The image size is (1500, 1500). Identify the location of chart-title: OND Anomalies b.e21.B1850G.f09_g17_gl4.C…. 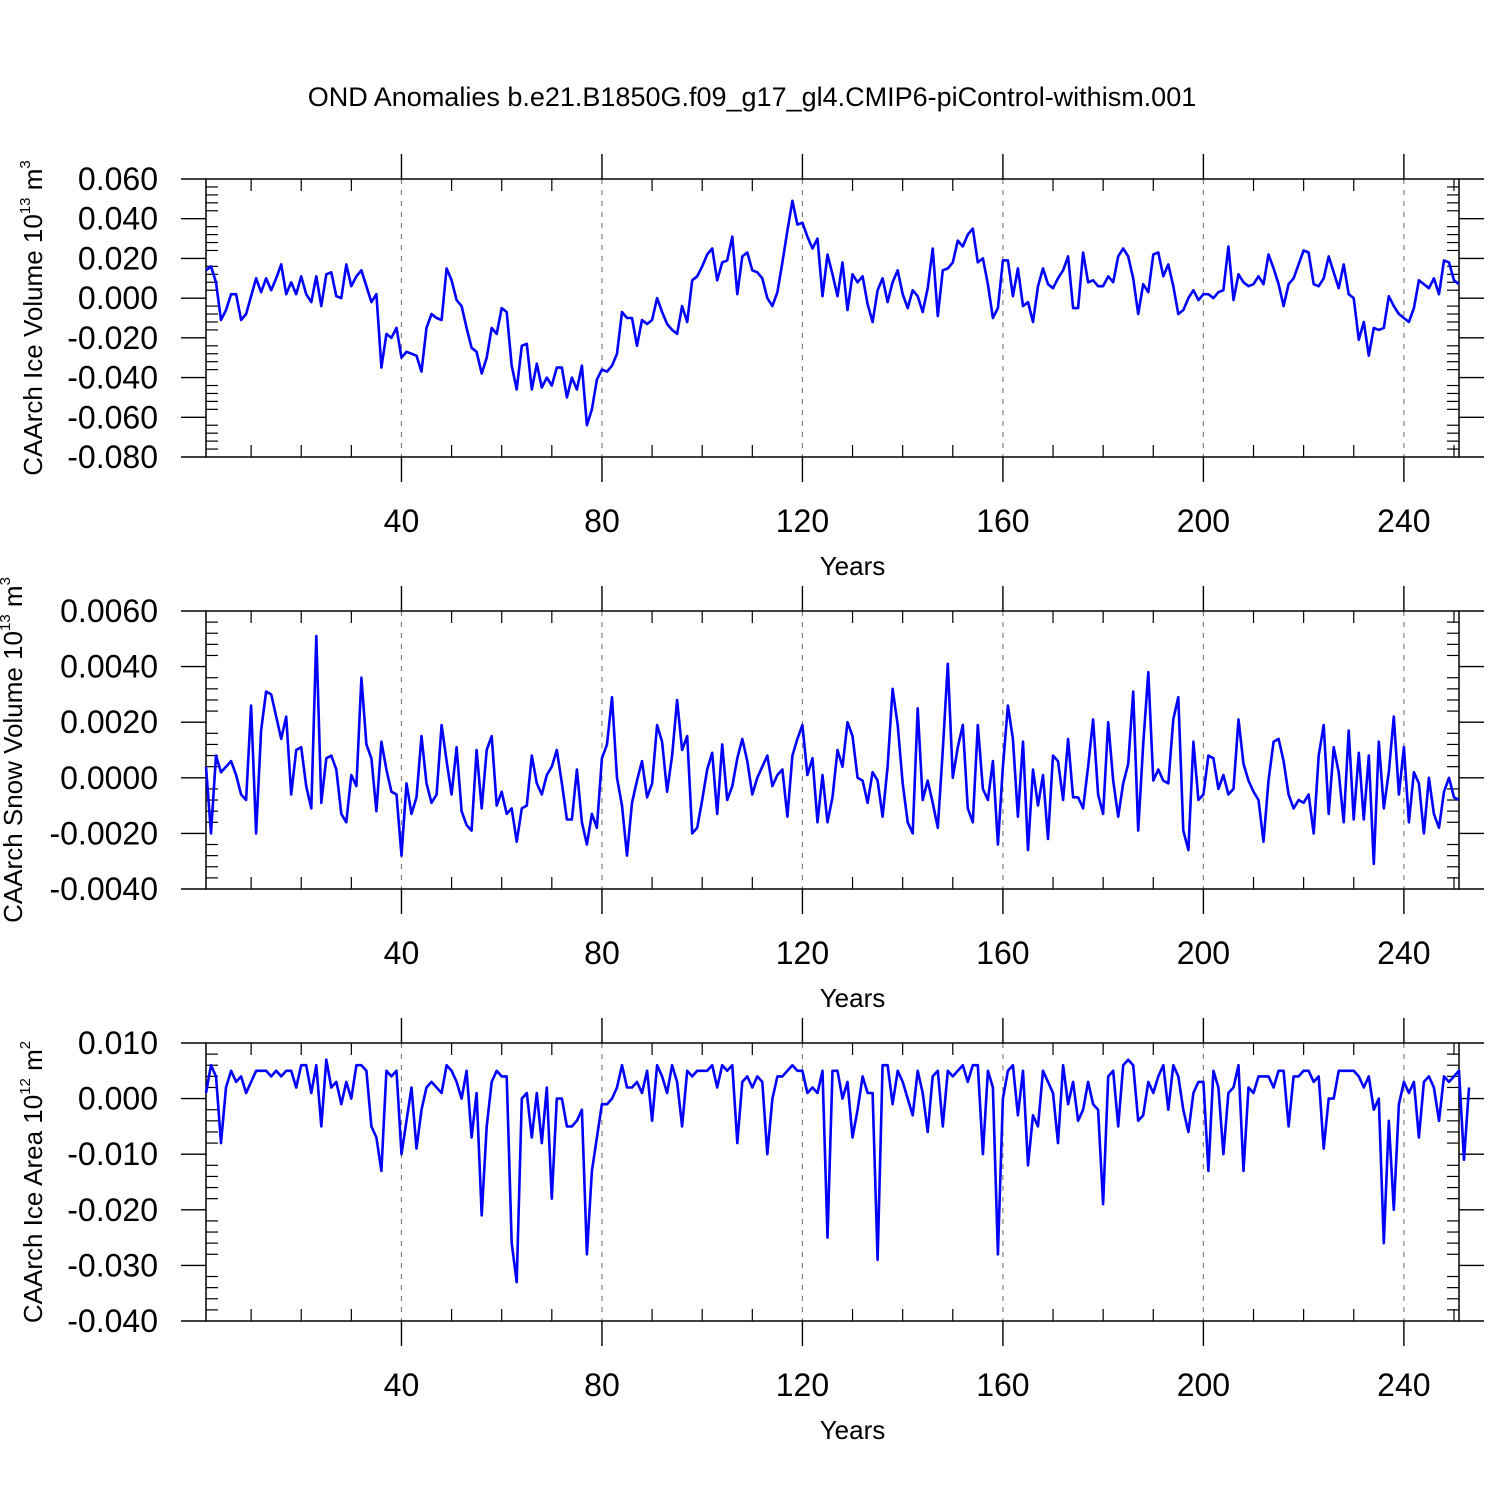
(752, 97).